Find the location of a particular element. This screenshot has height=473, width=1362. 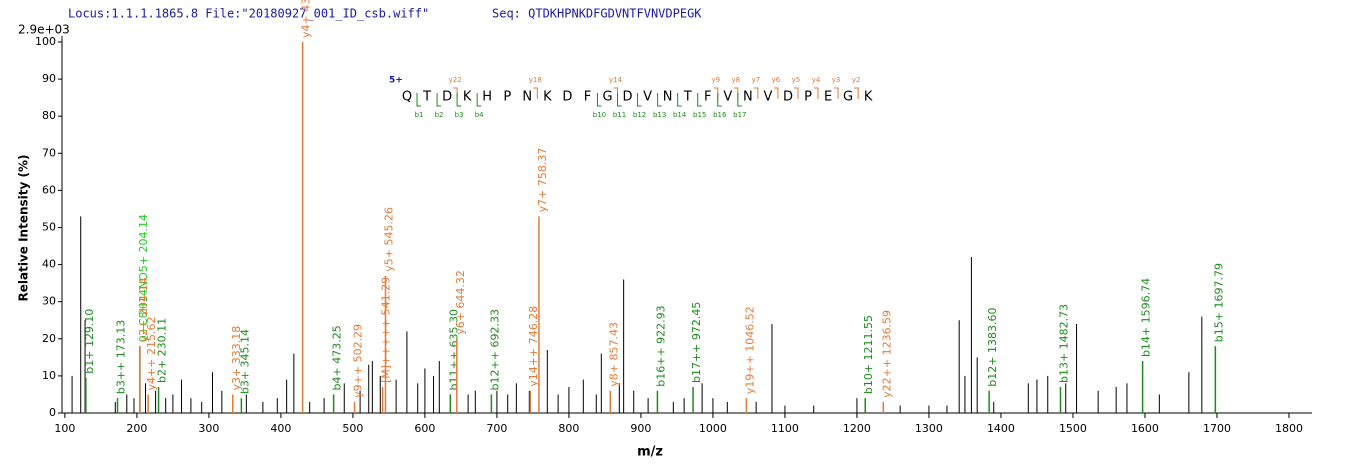

x-tick-label: 1400 is located at coordinates (1001, 428).